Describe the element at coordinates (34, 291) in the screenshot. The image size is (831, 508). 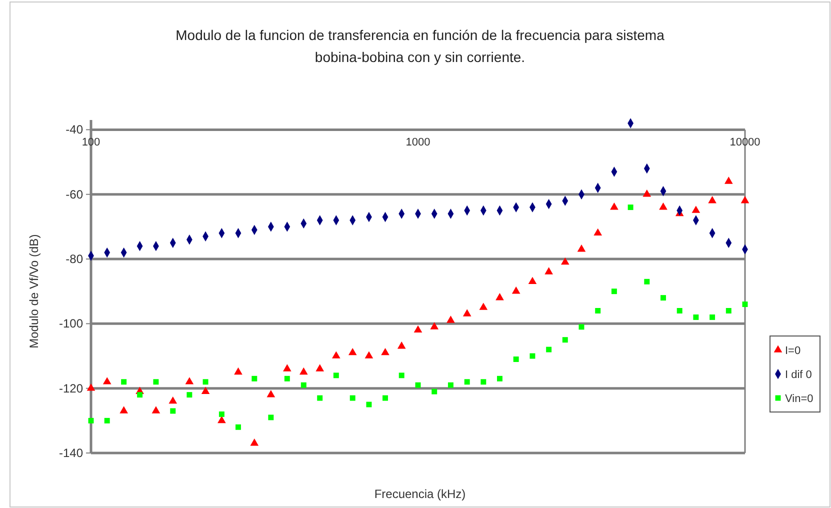
I see `y-axis-title: Modulo de Vf/Vo (dB)` at that location.